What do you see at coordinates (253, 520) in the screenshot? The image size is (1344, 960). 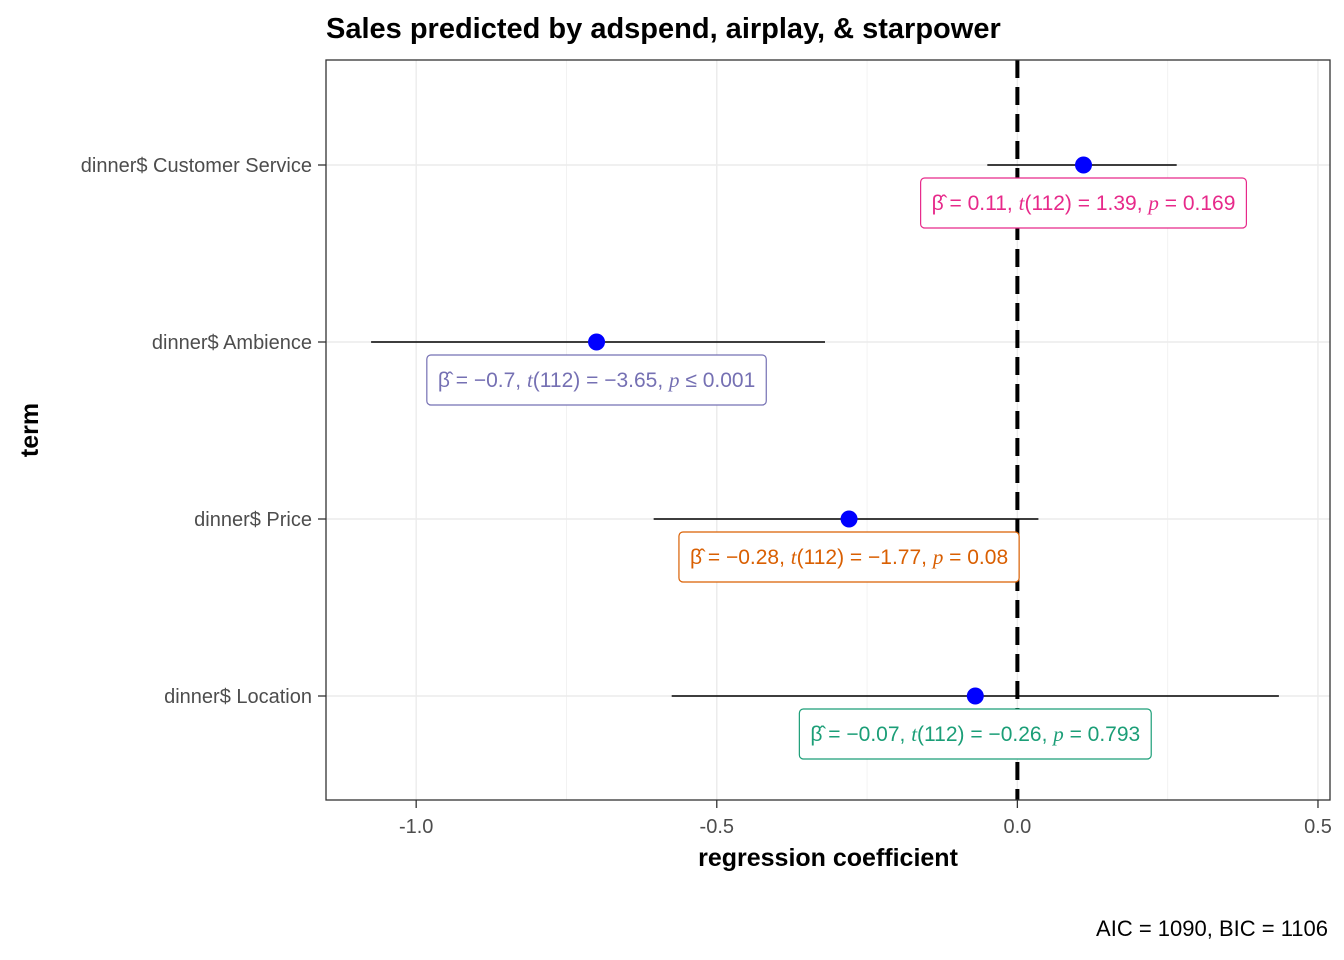 I see `y-tick-label: dinner$ Price` at bounding box center [253, 520].